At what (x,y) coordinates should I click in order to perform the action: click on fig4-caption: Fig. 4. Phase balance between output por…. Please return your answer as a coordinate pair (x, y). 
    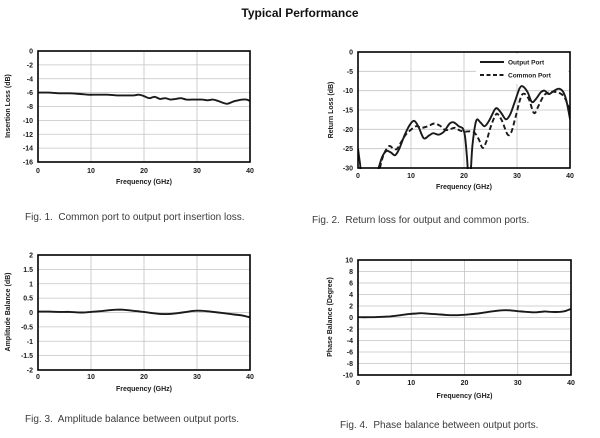
    Looking at the image, I should click on (439, 425).